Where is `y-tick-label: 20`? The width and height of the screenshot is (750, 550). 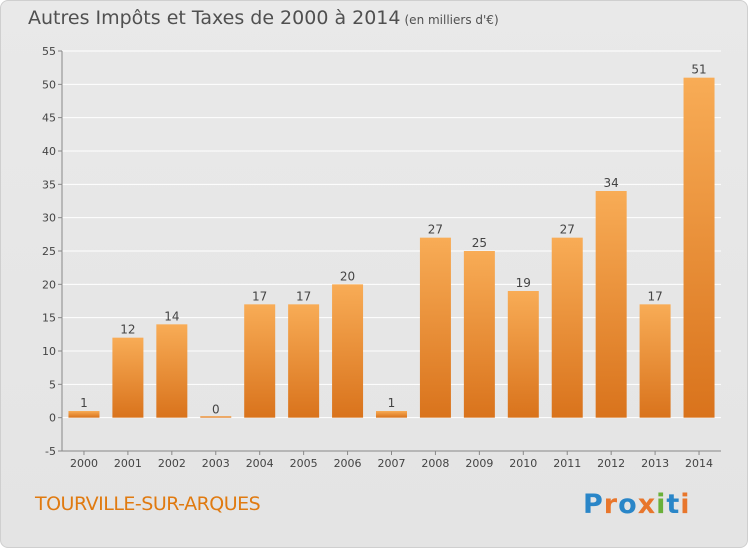
y-tick-label: 20 is located at coordinates (49, 284).